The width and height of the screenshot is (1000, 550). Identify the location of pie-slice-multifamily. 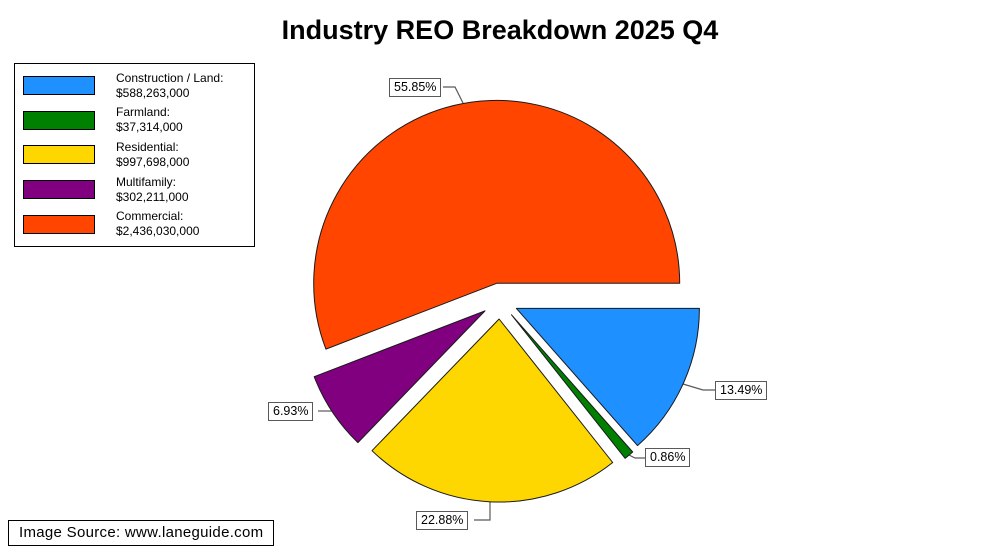
(399, 377).